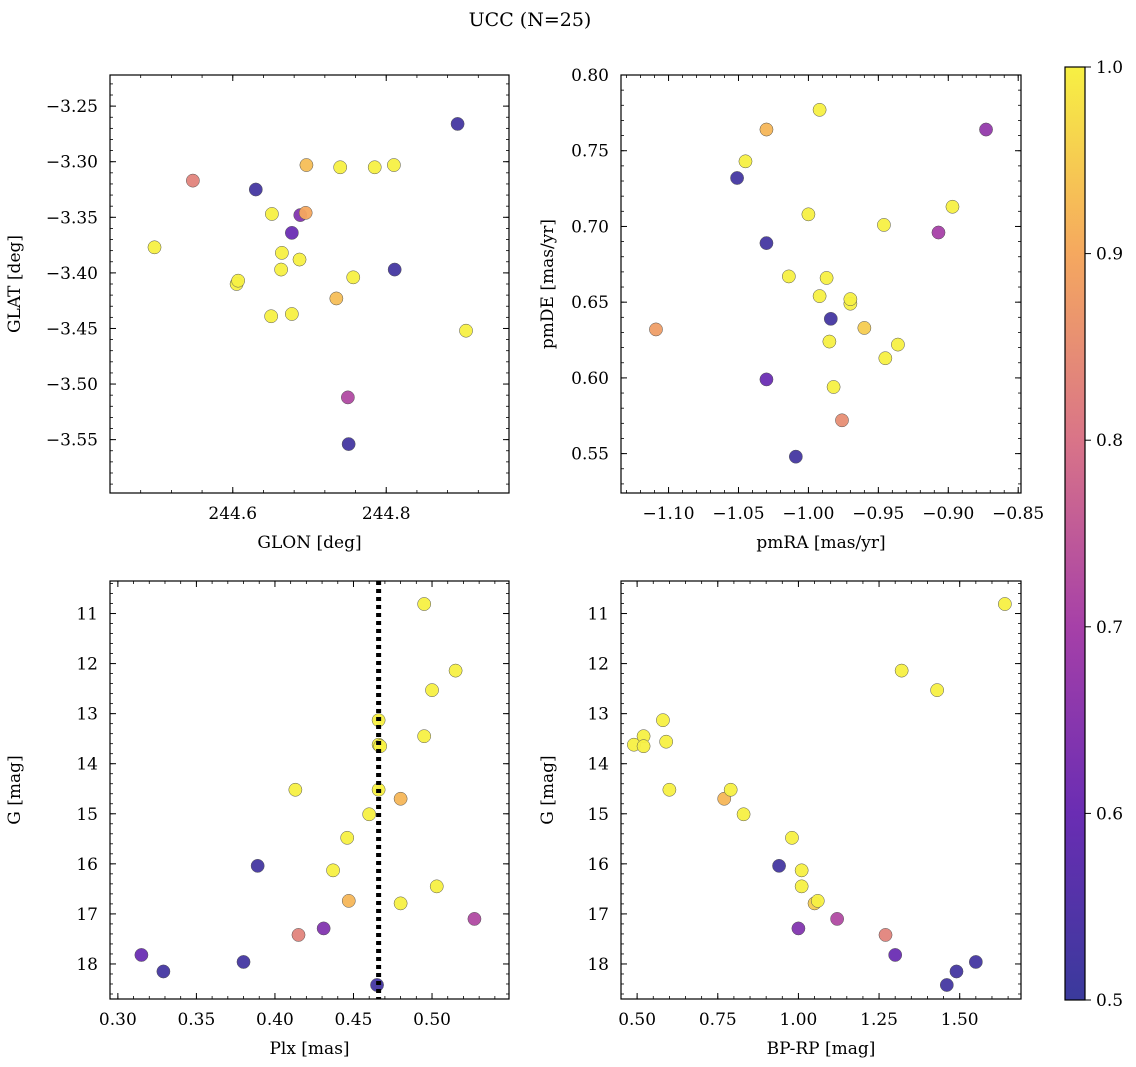  What do you see at coordinates (590, 152) in the screenshot?
I see `y-tick-label: 0.75` at bounding box center [590, 152].